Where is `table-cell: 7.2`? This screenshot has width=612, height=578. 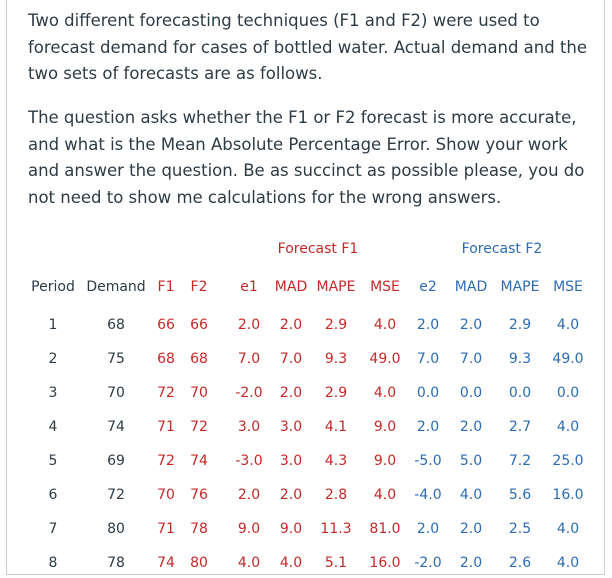 table-cell: 7.2 is located at coordinates (520, 461).